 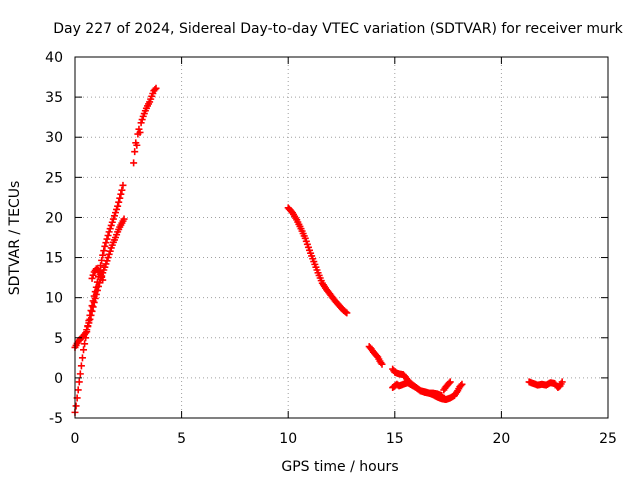 What do you see at coordinates (288, 439) in the screenshot?
I see `x-tick-label: 10` at bounding box center [288, 439].